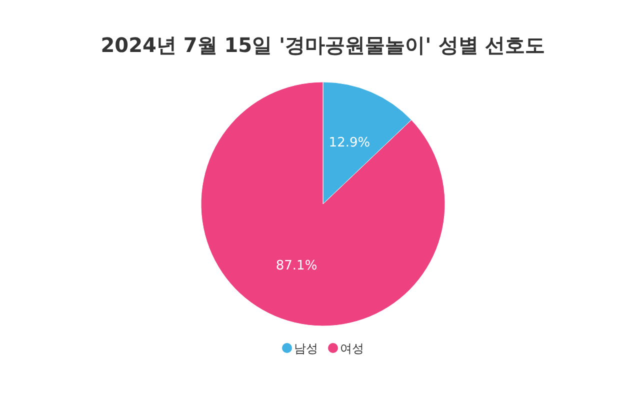 This screenshot has height=405, width=640. I want to click on data-label: 87.1%, so click(297, 266).